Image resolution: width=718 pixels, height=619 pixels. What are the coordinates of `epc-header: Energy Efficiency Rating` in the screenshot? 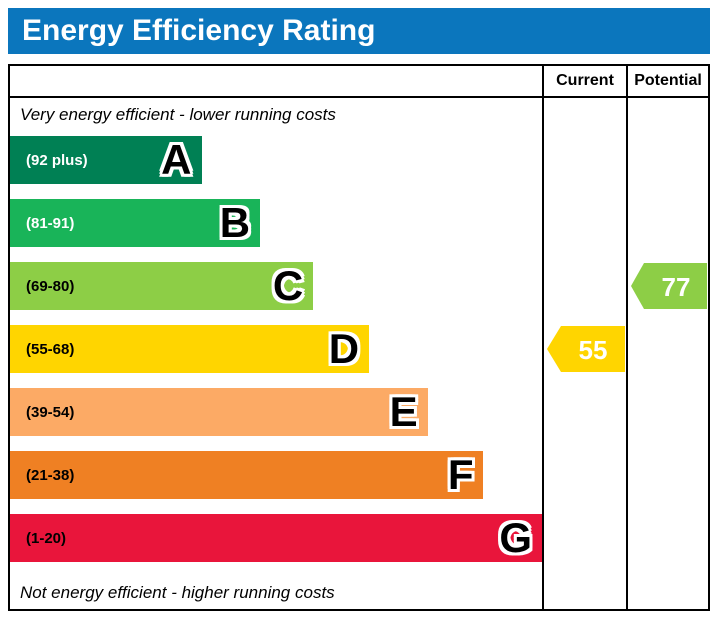 It's located at (359, 31).